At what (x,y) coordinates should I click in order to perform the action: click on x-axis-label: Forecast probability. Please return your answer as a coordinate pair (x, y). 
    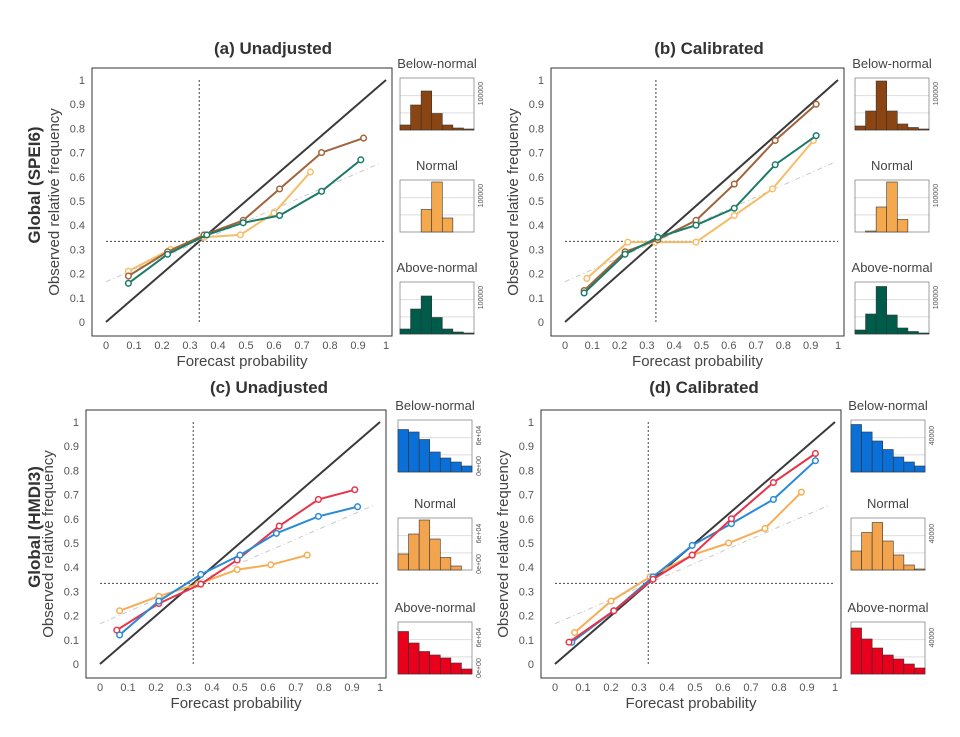
    Looking at the image, I should click on (691, 703).